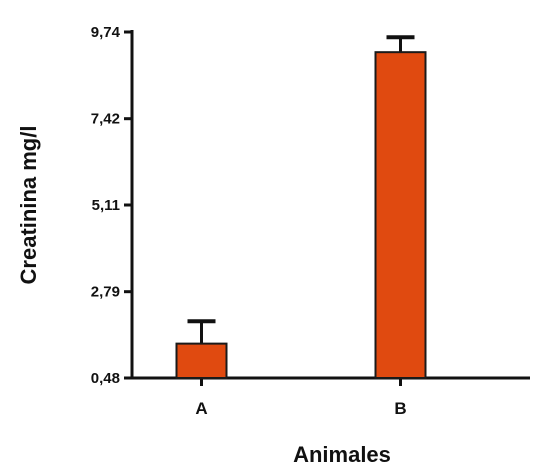  Describe the element at coordinates (201, 360) in the screenshot. I see `bar-a` at that location.